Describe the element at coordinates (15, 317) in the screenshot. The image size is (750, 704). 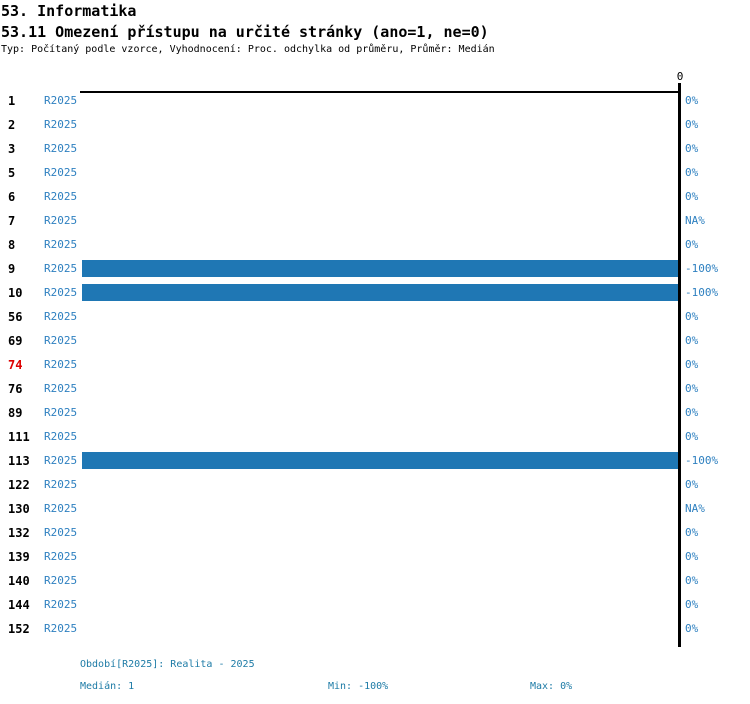
I see `row-number: 56` at that location.